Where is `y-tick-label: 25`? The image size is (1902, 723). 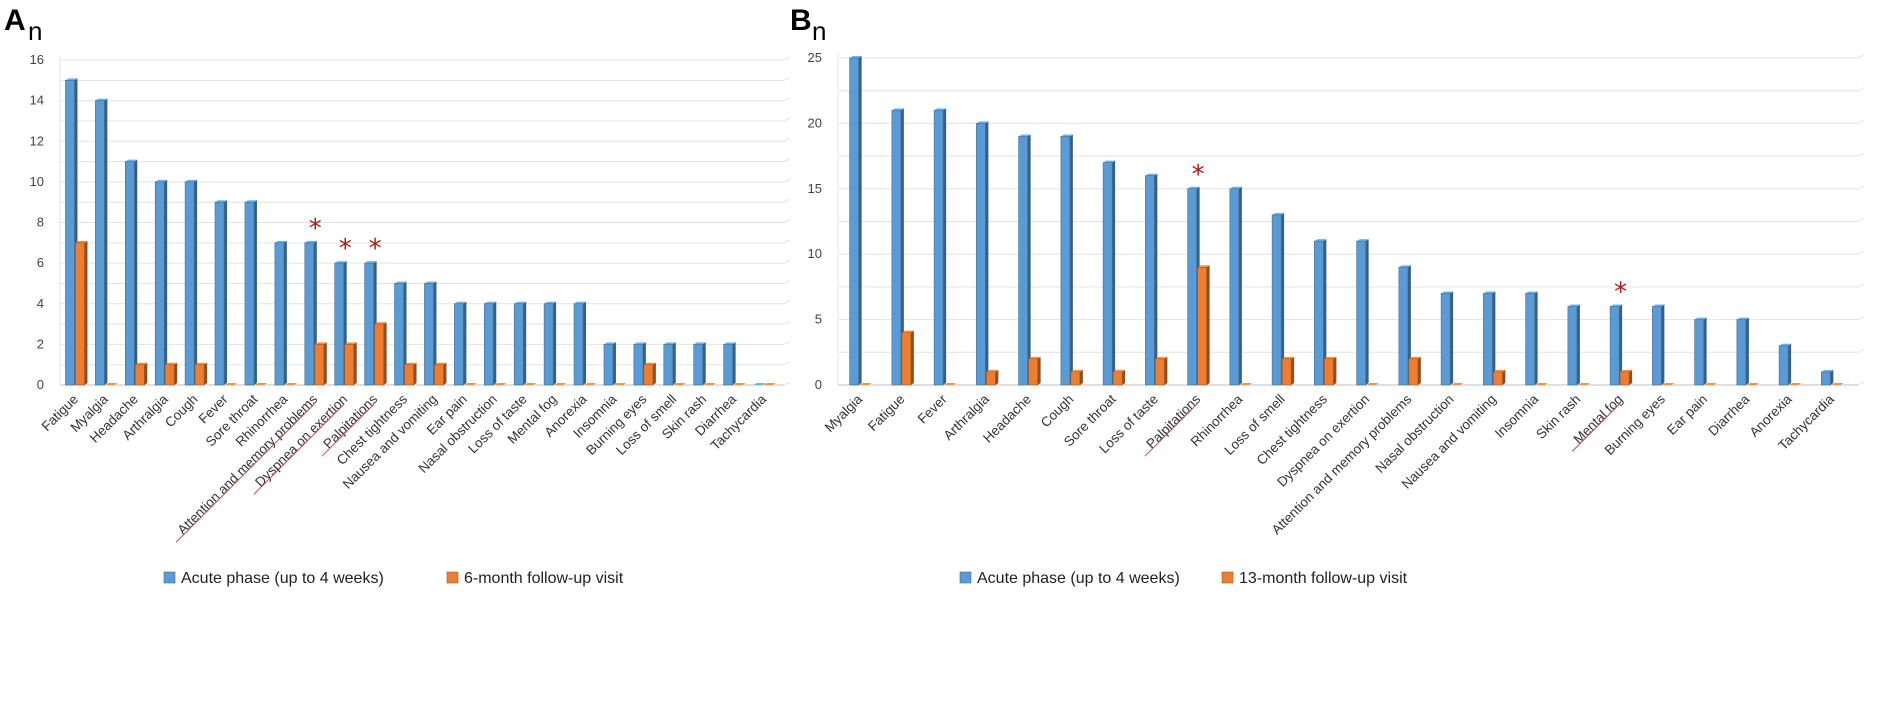 y-tick-label: 25 is located at coordinates (815, 57).